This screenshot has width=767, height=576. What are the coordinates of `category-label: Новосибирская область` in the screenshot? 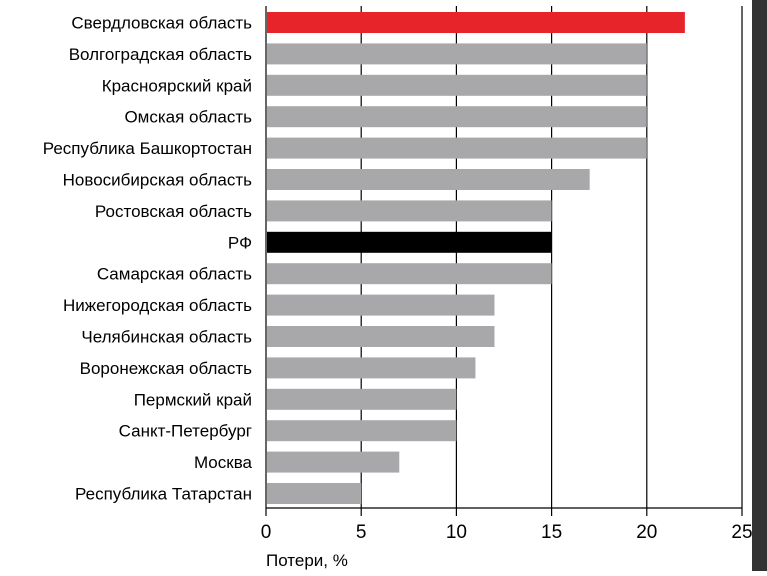 It's located at (157, 180).